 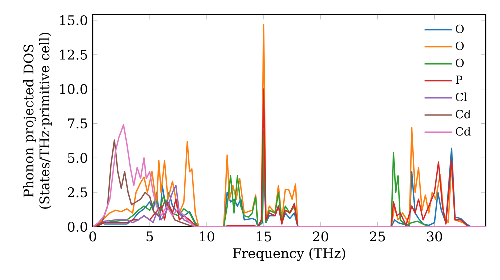 What do you see at coordinates (459, 80) in the screenshot?
I see `legend-label: P` at bounding box center [459, 80].